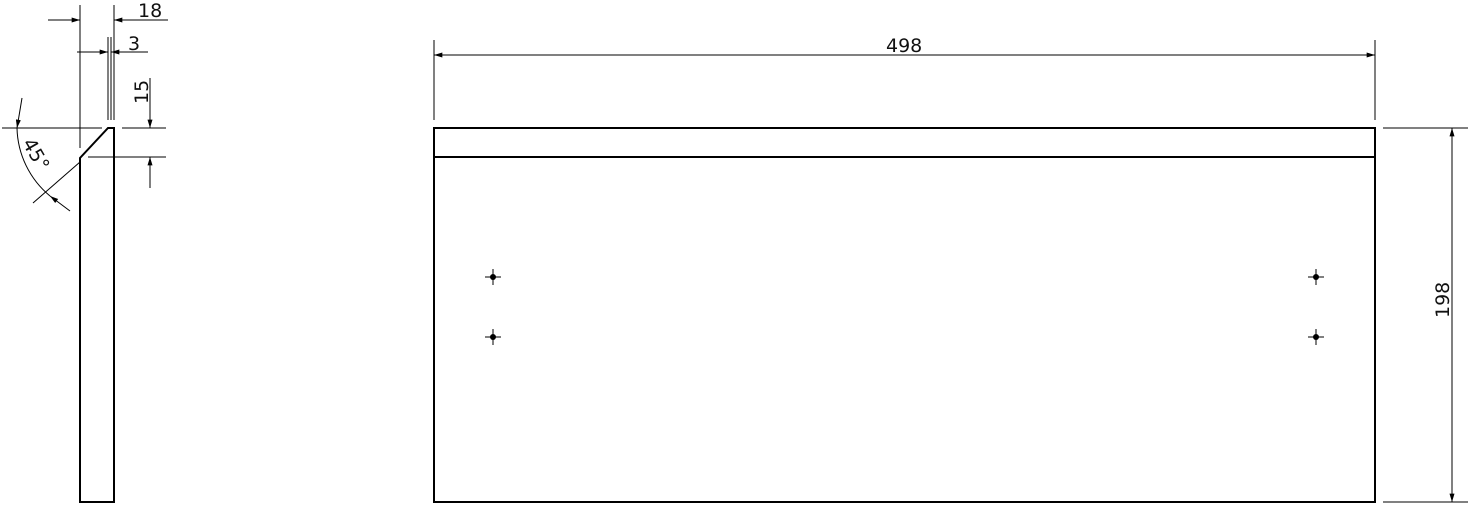  What do you see at coordinates (142, 92) in the screenshot?
I see `dimension-chamfer-height-label: 15` at bounding box center [142, 92].